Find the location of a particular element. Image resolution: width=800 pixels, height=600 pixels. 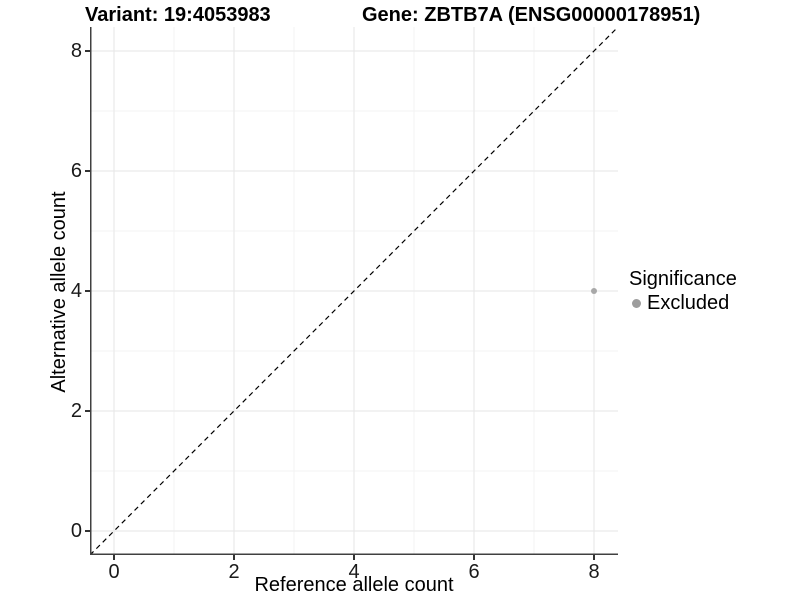

legend-item-excluded: Excluded is located at coordinates (684, 303).